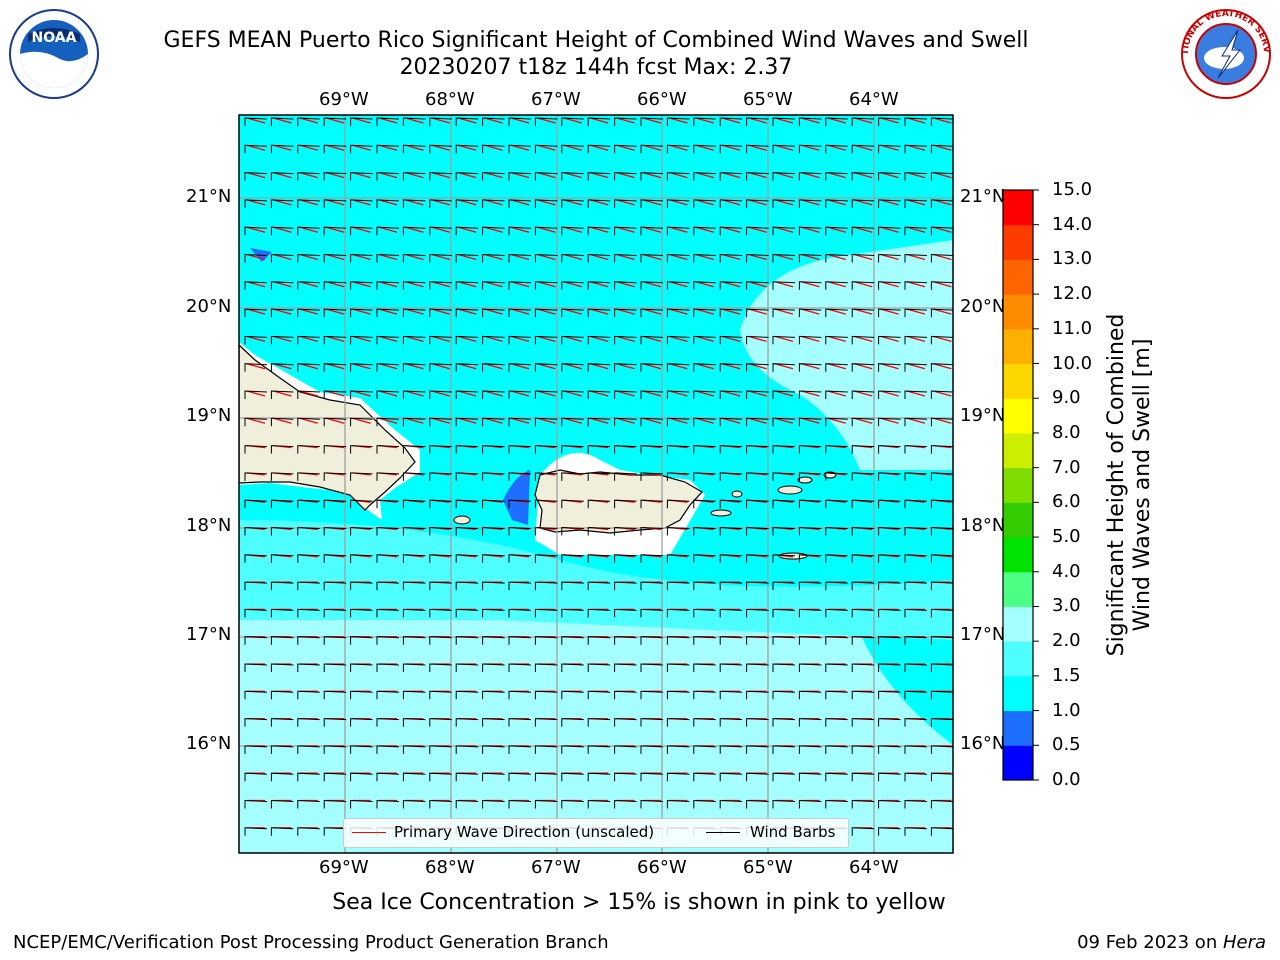 This screenshot has width=1280, height=960. I want to click on colorbar-tick-label: 2.0, so click(1066, 641).